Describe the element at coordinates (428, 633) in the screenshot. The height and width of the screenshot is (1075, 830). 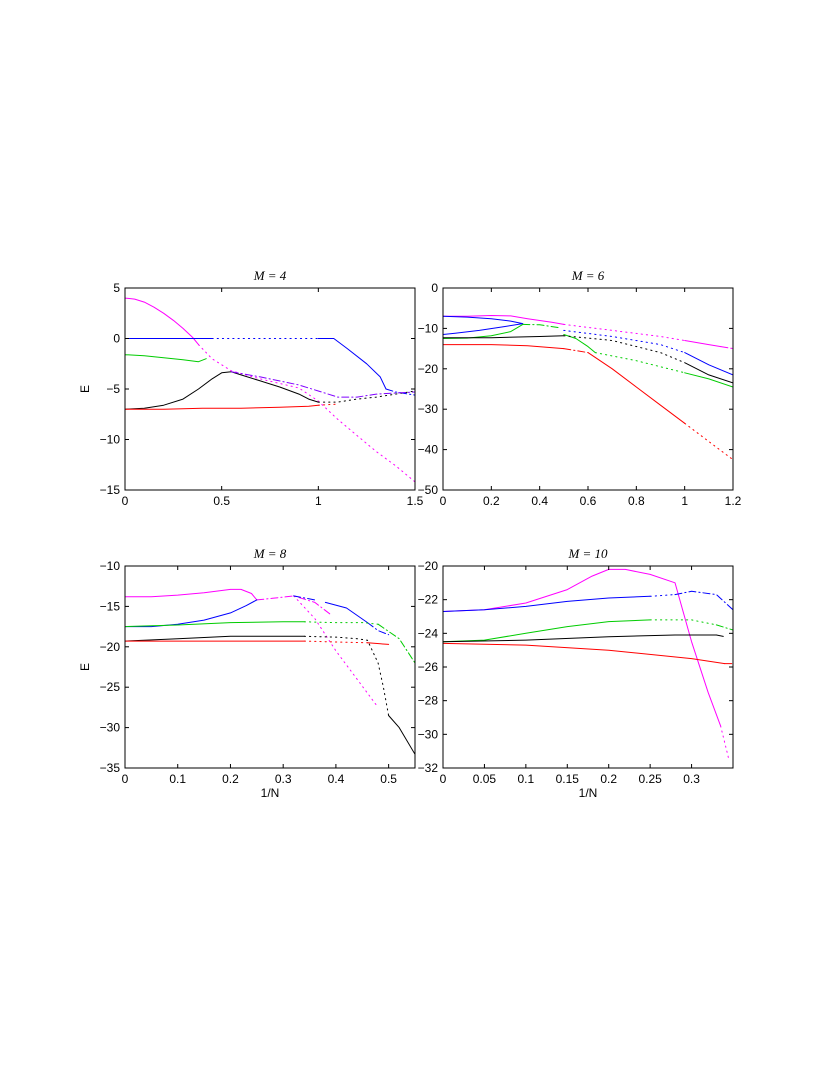
I see `y-tick-label: −24` at that location.